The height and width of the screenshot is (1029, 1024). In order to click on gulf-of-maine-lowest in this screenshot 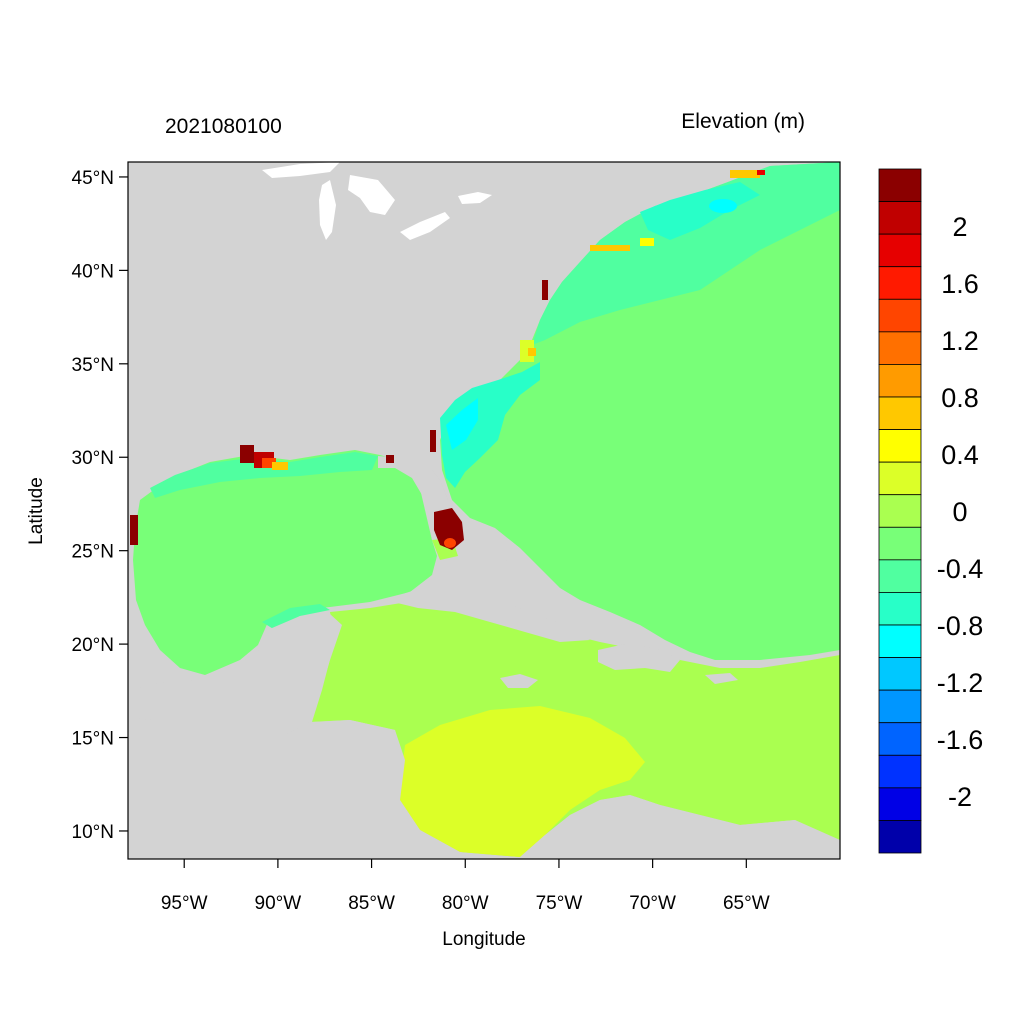, I will do `click(723, 206)`.